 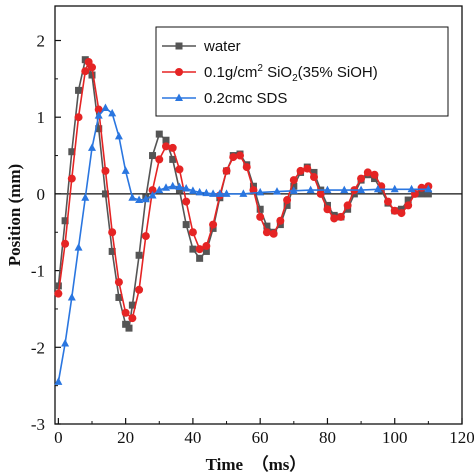 What do you see at coordinates (260, 437) in the screenshot?
I see `x-tick-label: 60` at bounding box center [260, 437].